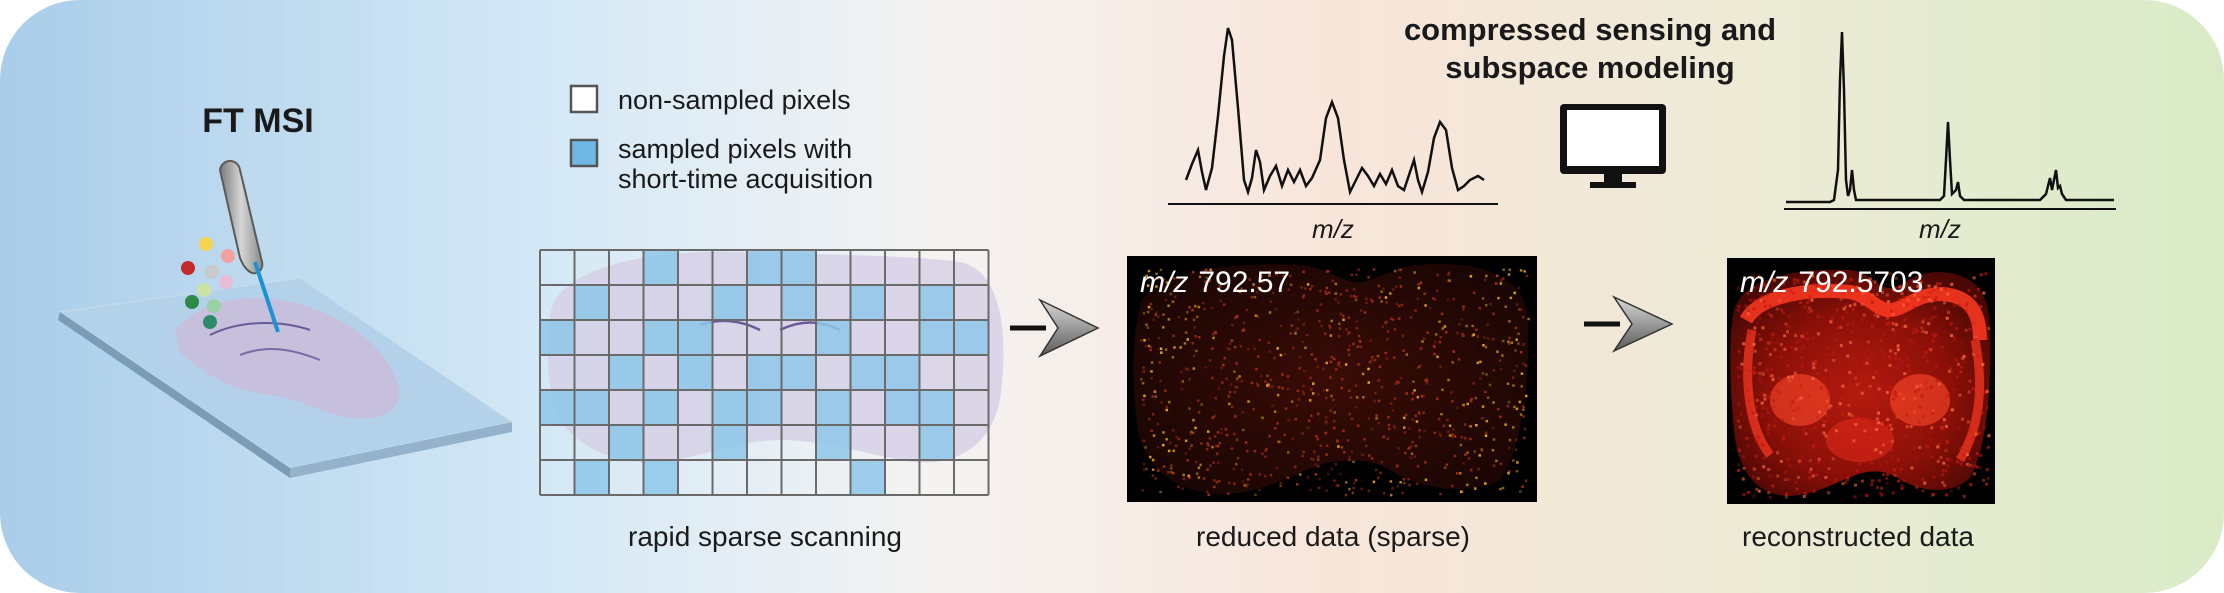  Describe the element at coordinates (735, 149) in the screenshot. I see `legend-sampled-label-line1: sampled pixels with` at that location.